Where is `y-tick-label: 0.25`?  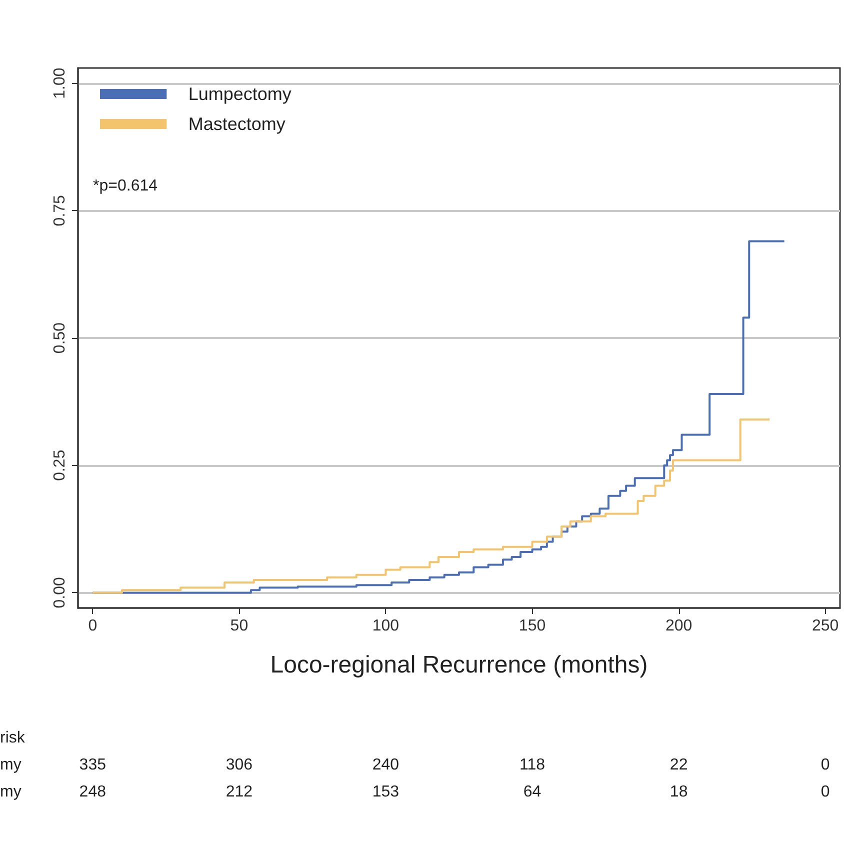 y-tick-label: 0.25 is located at coordinates (60, 465).